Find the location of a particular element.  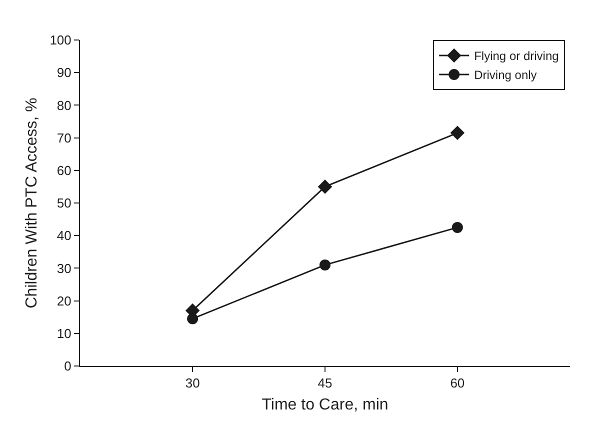

y-axis-title: Children With PTC Access, % is located at coordinates (32, 203).